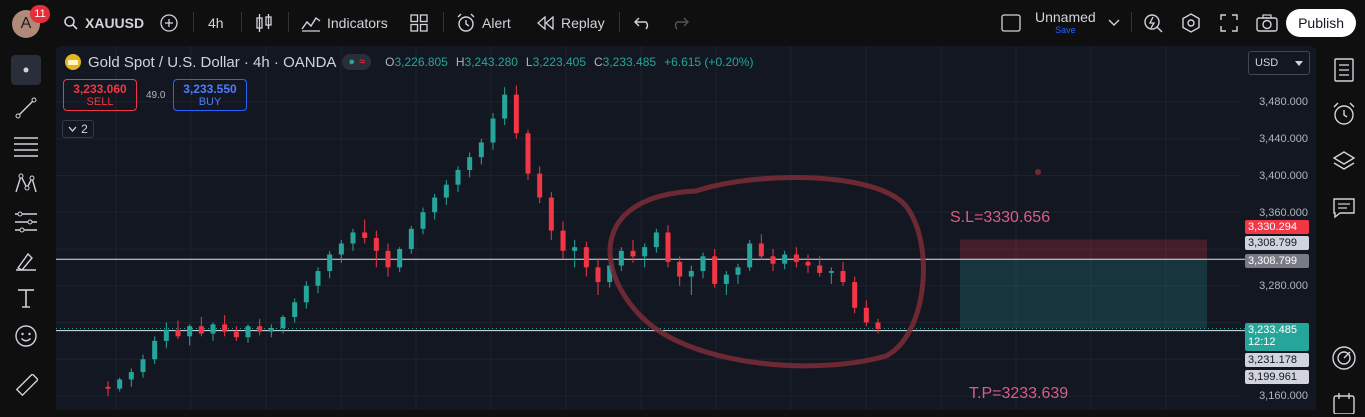  I want to click on collapsed-count: 2, so click(84, 129).